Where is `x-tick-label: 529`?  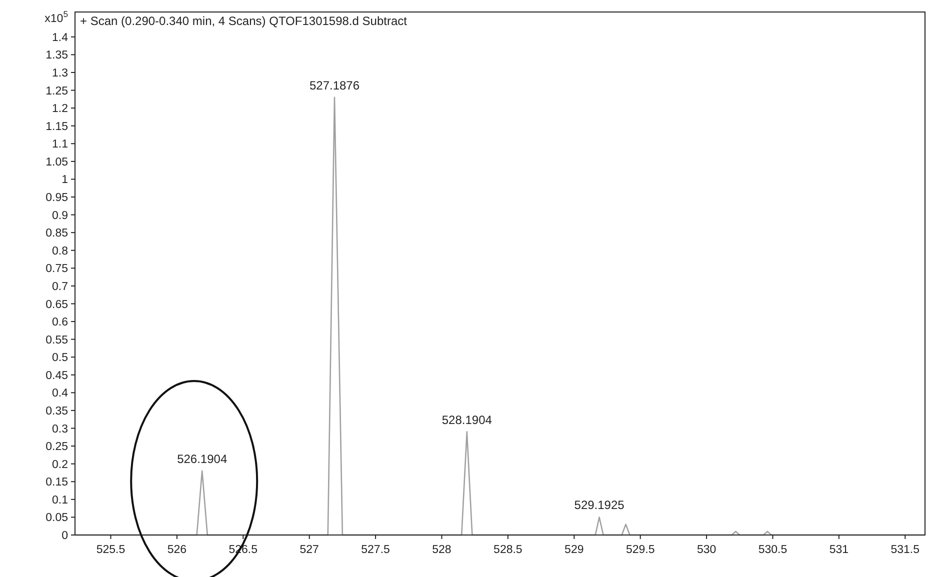 x-tick-label: 529 is located at coordinates (574, 550).